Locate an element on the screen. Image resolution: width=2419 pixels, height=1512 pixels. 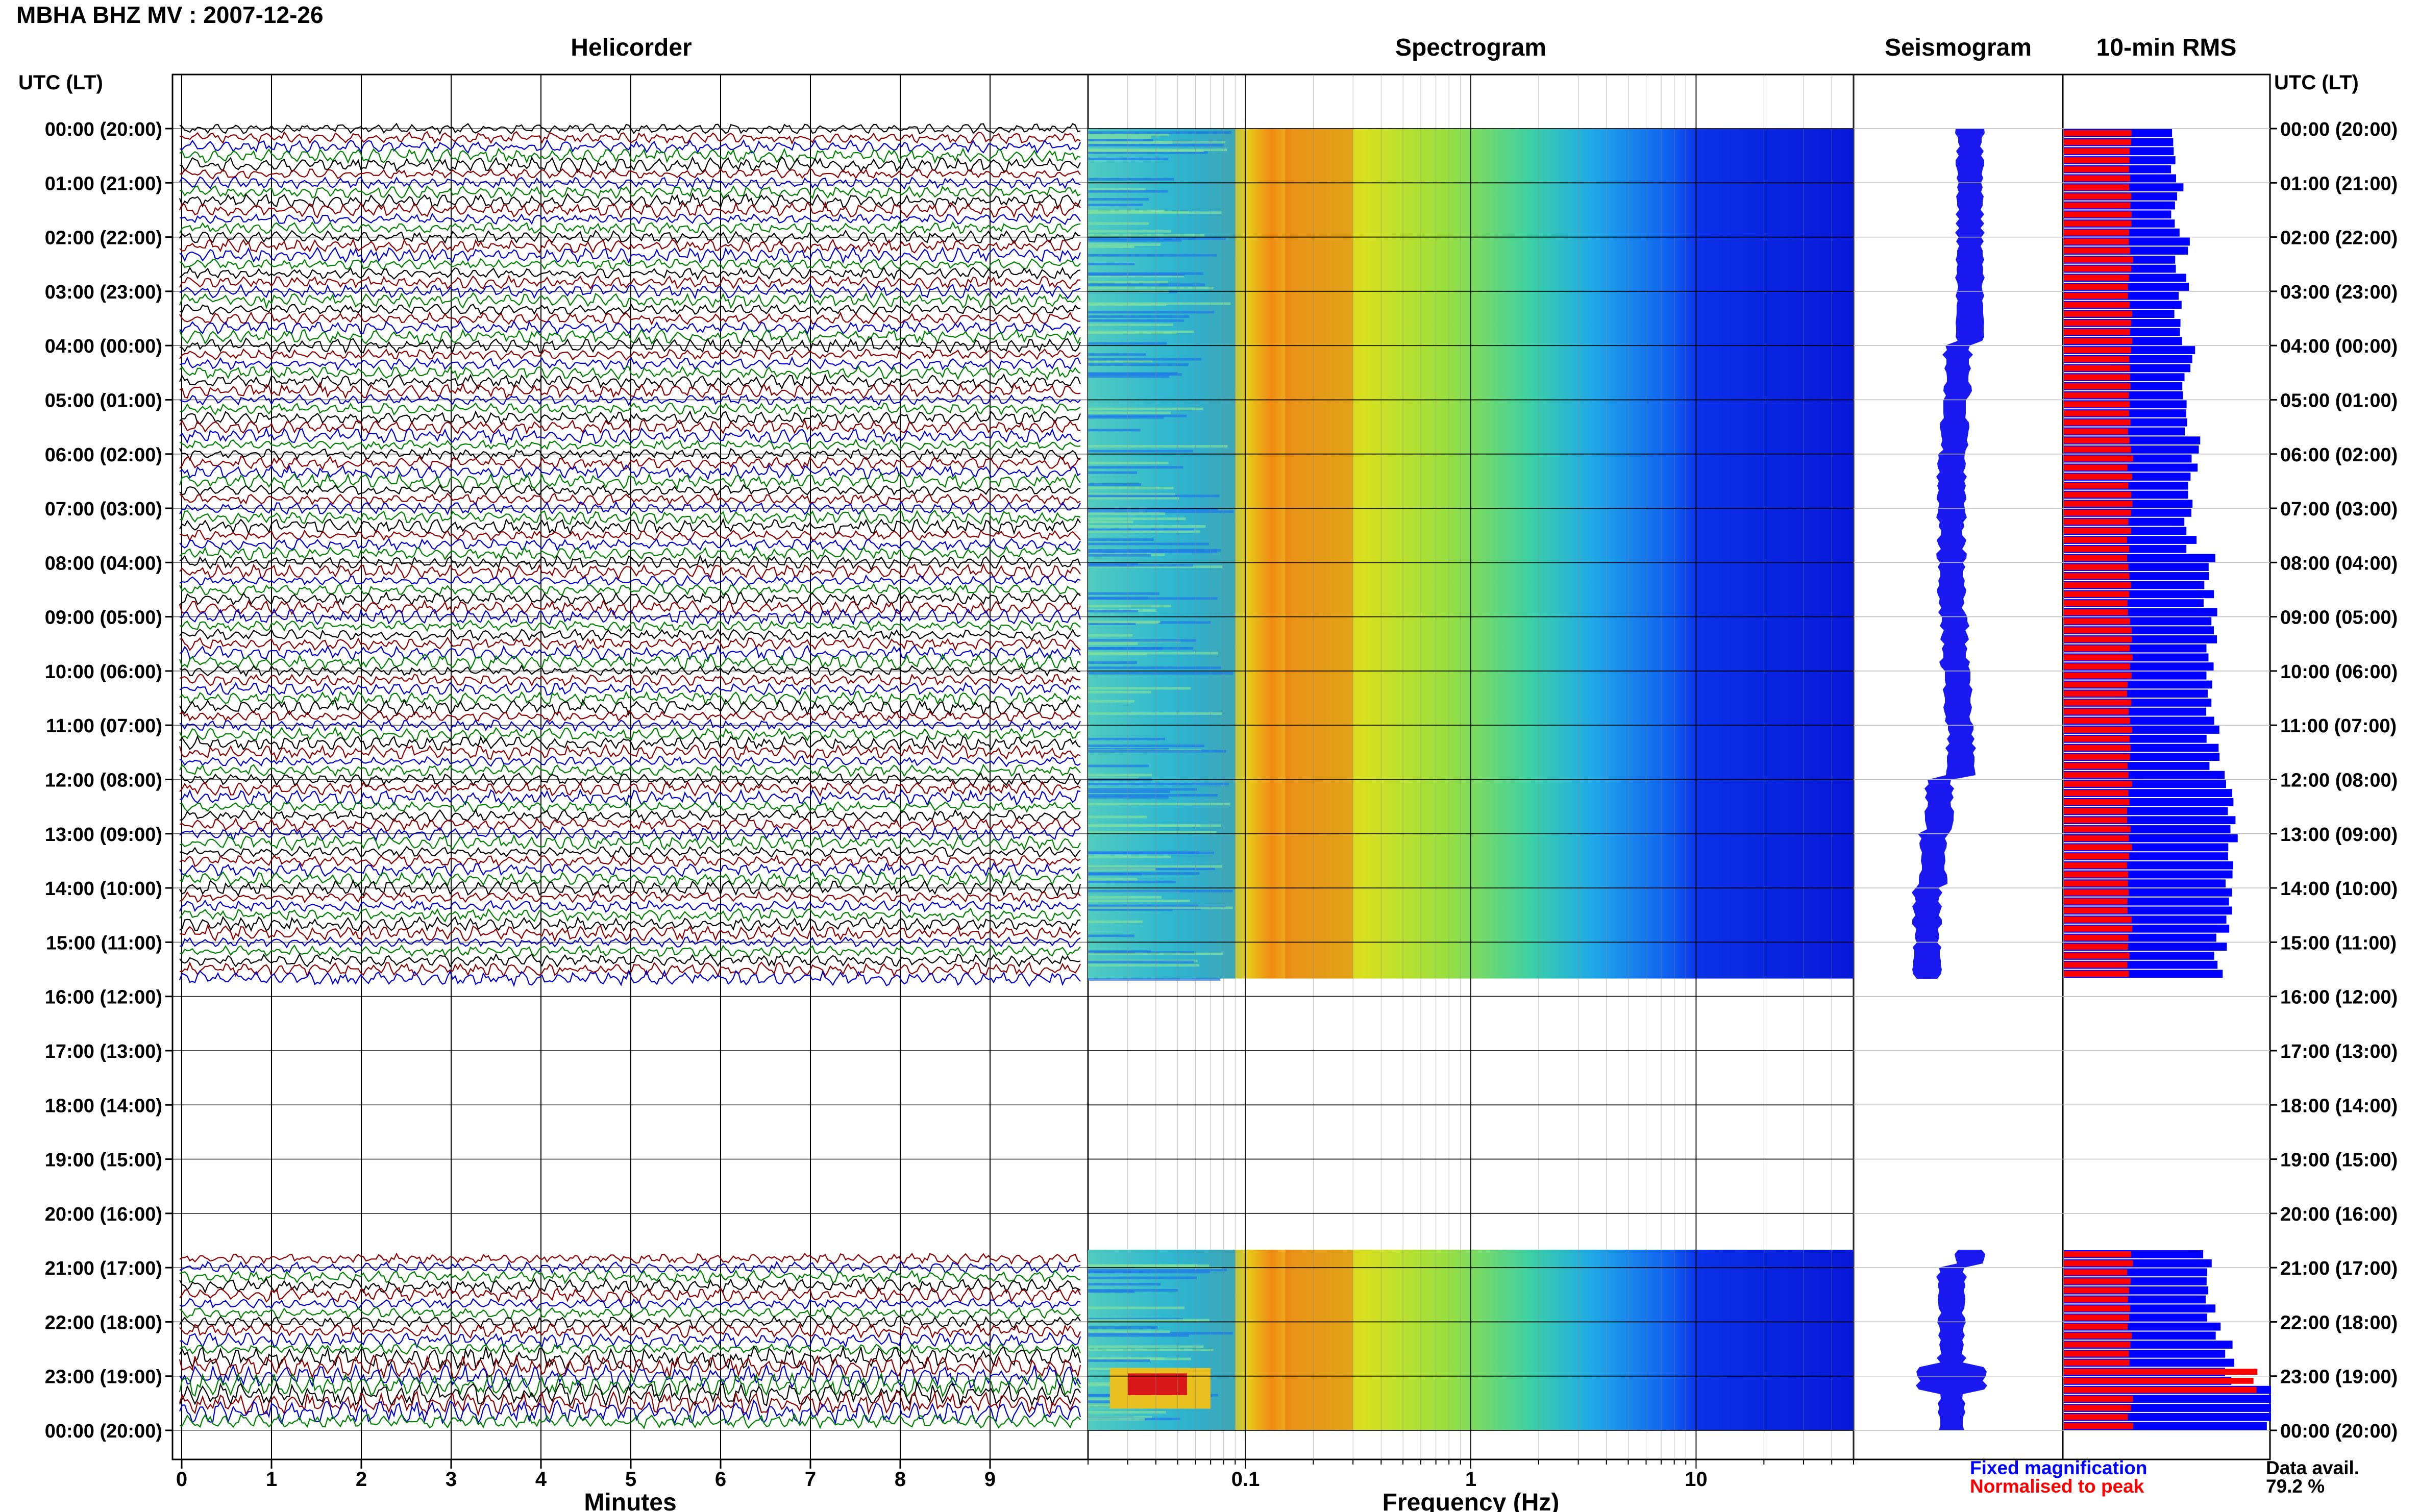
seismogram-trace is located at coordinates (1948, 554).